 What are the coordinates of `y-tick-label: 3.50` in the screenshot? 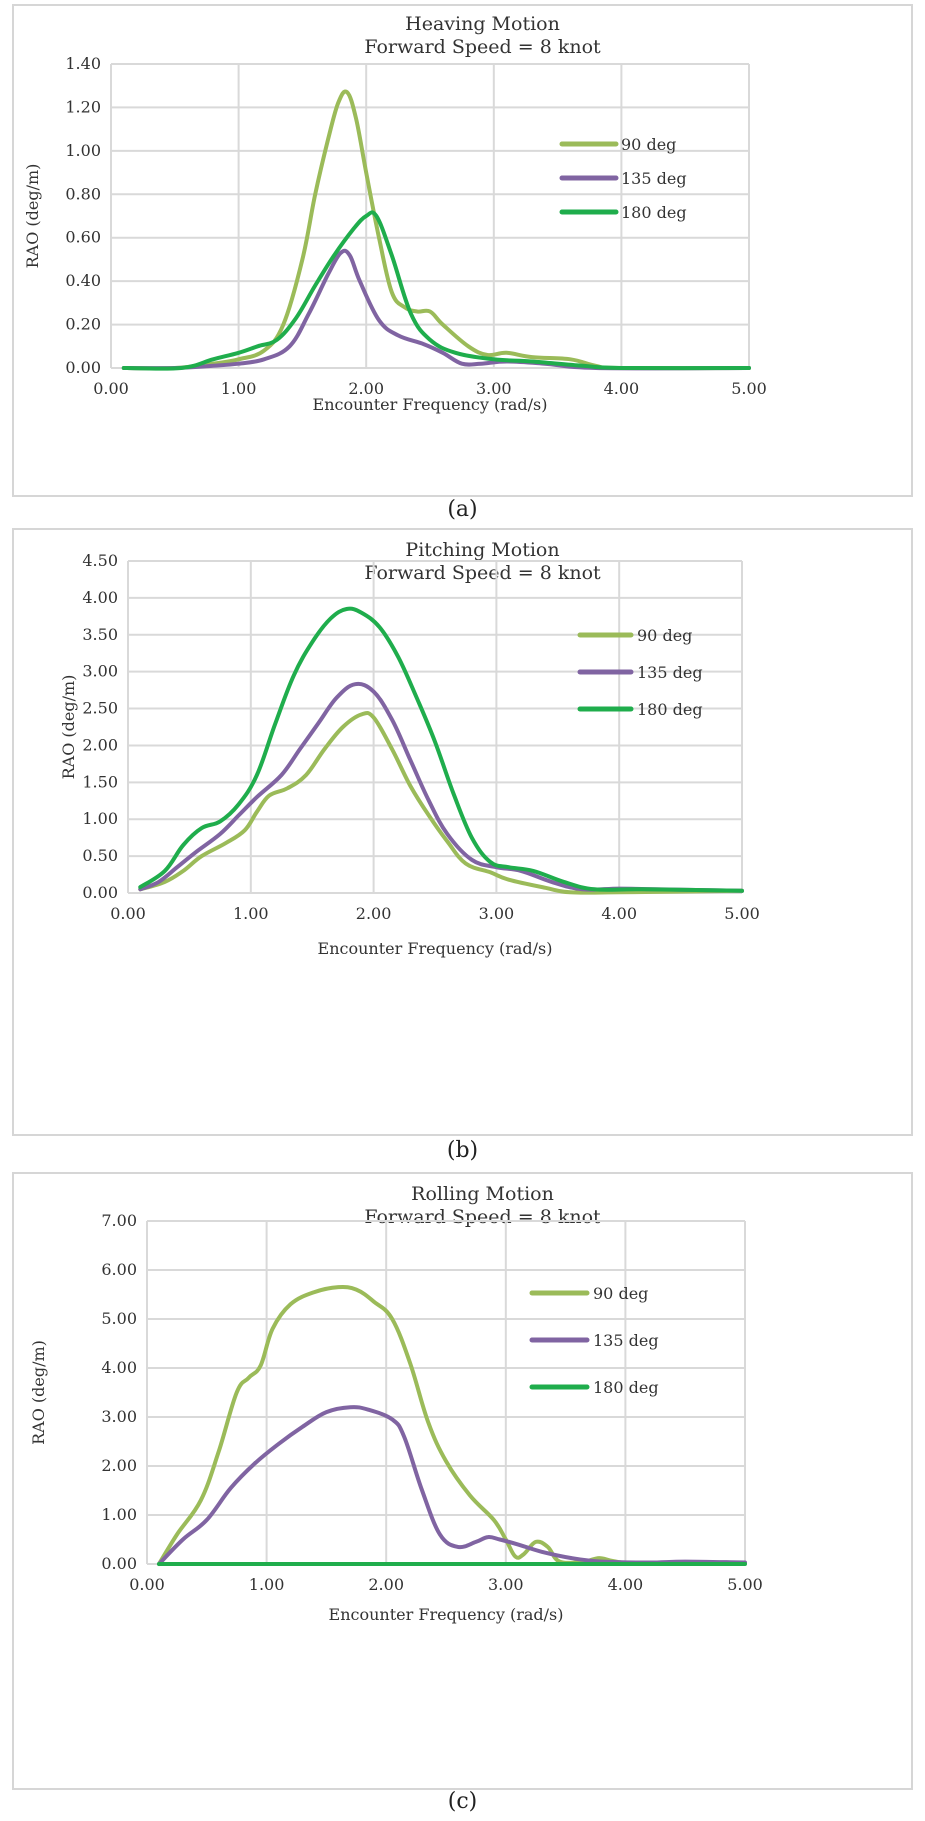 It's located at (100, 634).